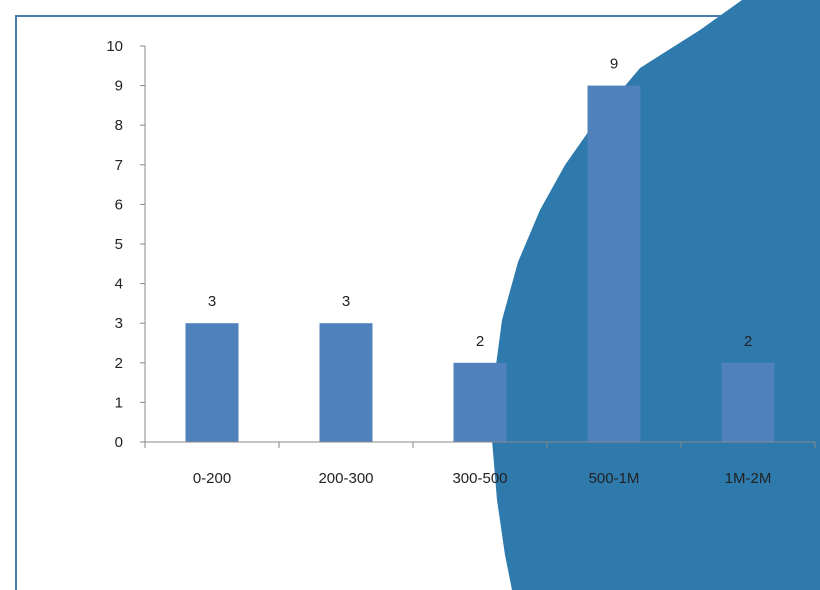 Image resolution: width=820 pixels, height=590 pixels. Describe the element at coordinates (614, 478) in the screenshot. I see `x-category-label: 500-1M` at that location.